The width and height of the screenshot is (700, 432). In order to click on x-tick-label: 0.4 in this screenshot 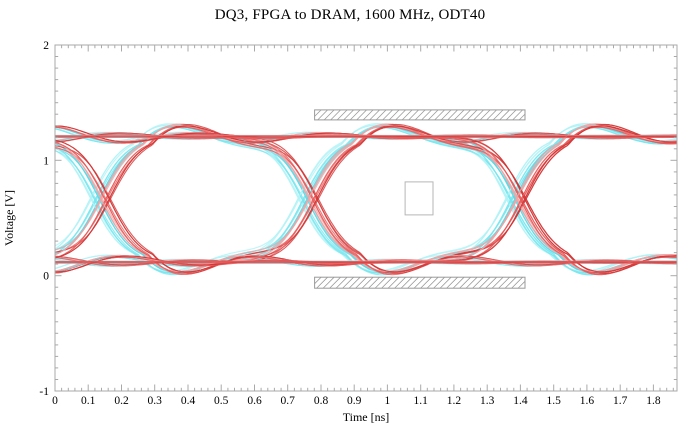, I will do `click(188, 401)`.